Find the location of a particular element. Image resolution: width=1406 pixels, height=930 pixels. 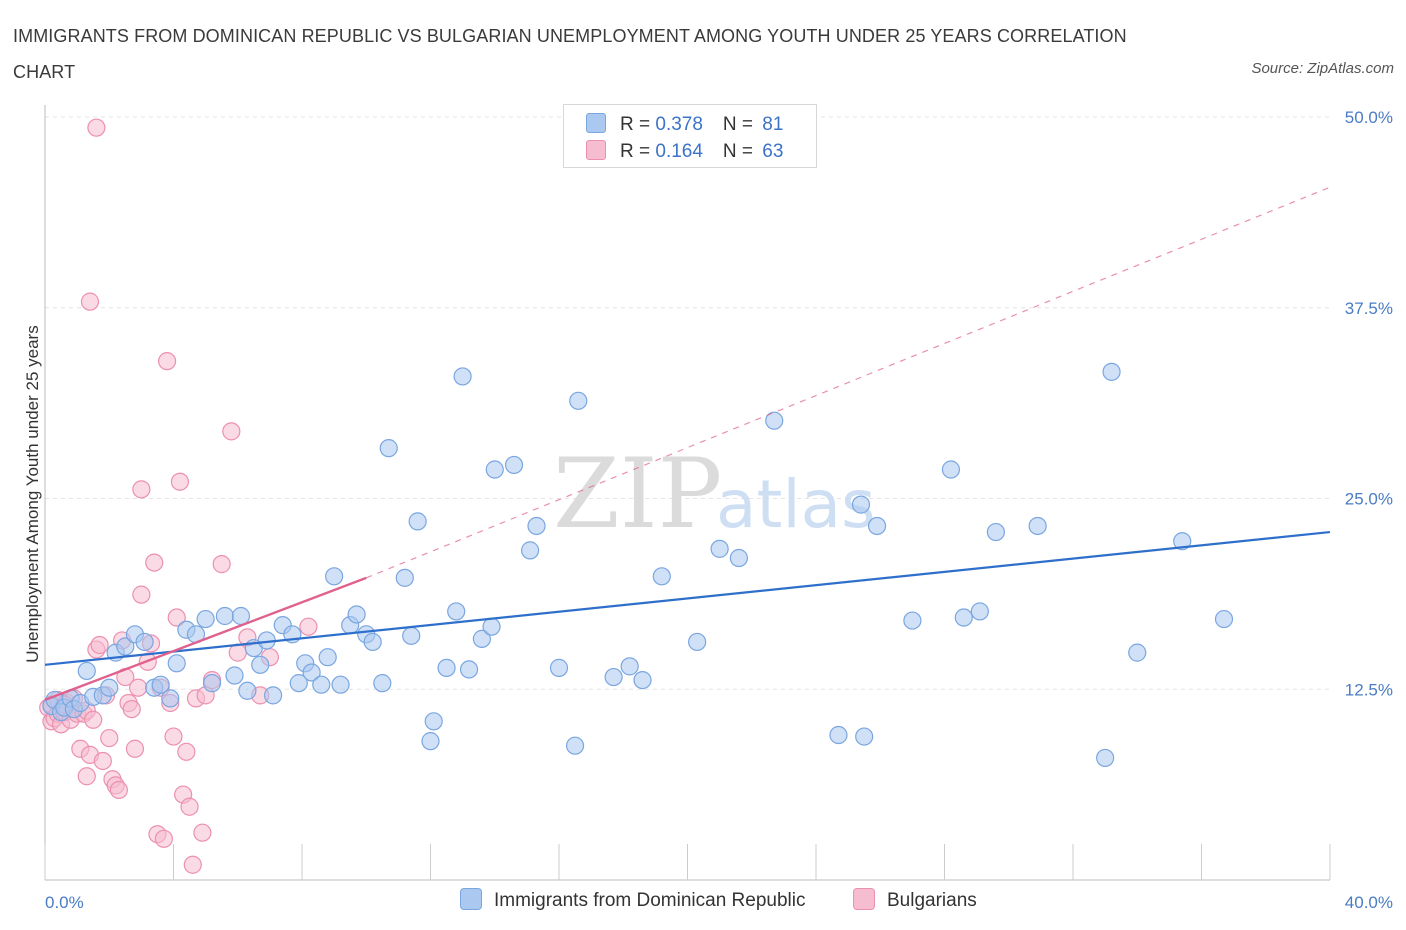

bottom-legend-swatch-pink is located at coordinates (864, 899).